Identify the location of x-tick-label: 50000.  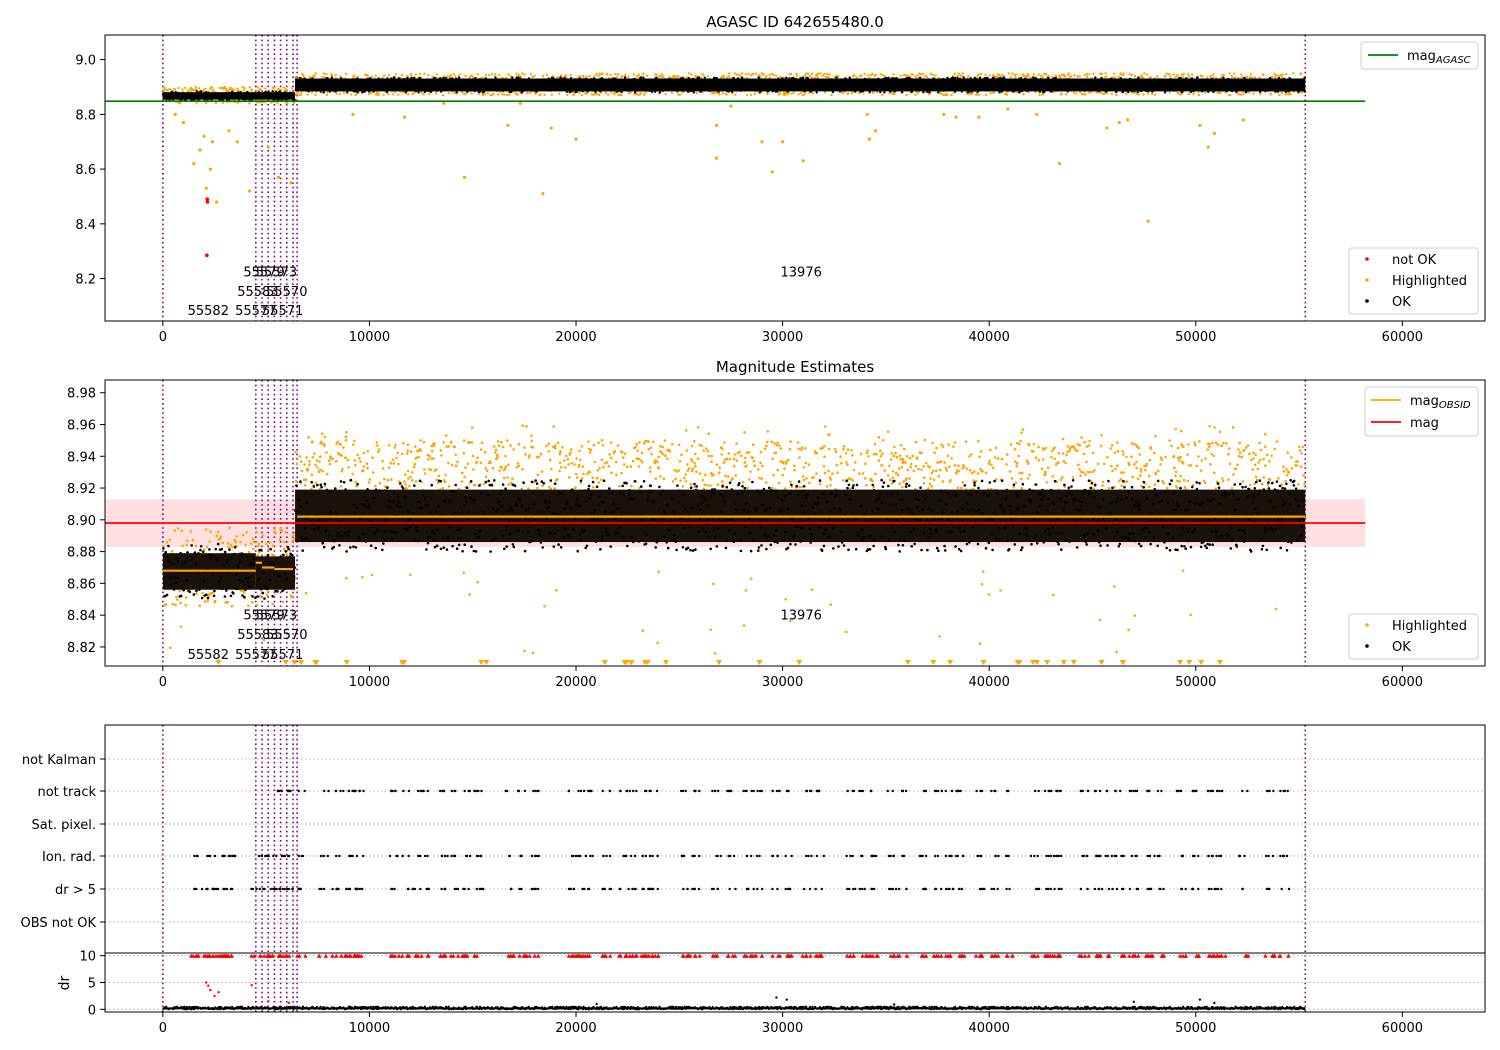
(1195, 337).